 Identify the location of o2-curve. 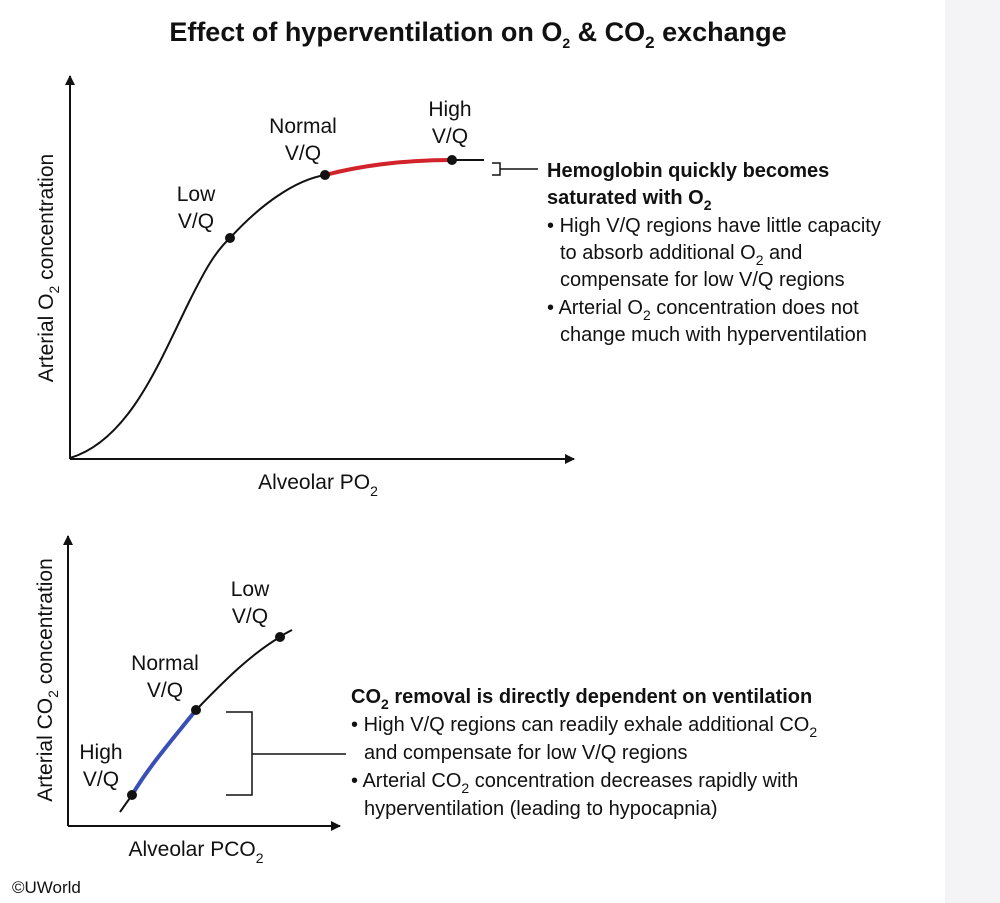
(197, 316).